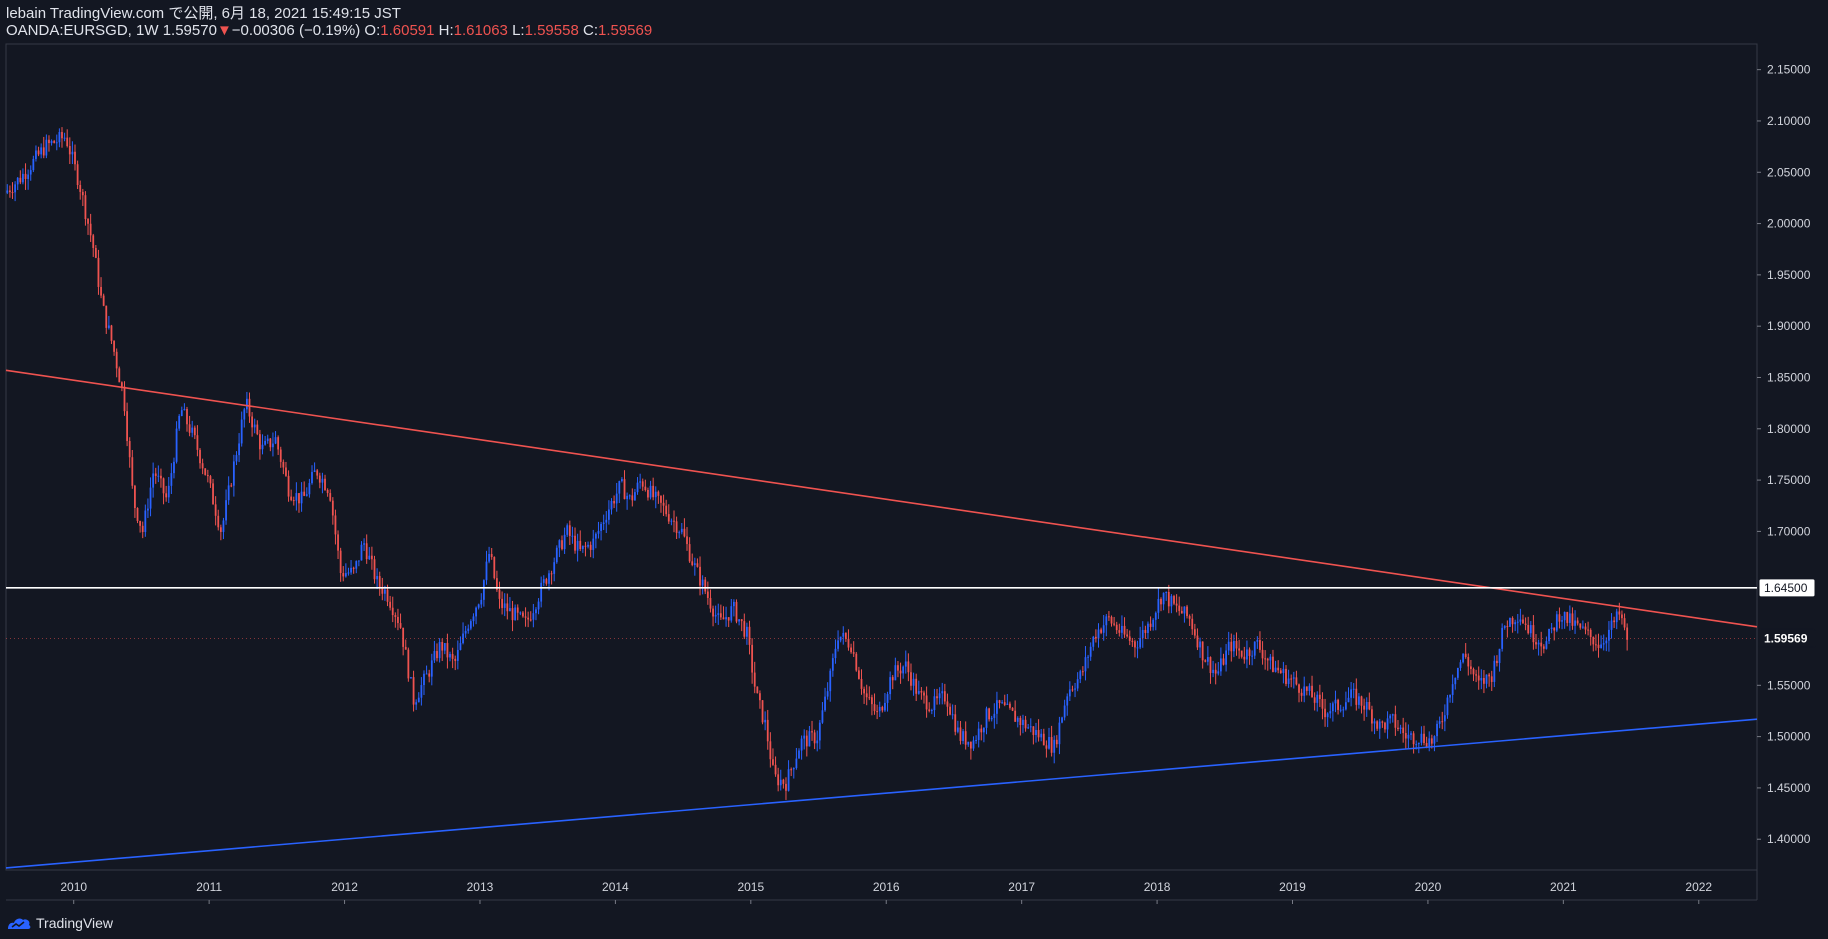 Image resolution: width=1828 pixels, height=939 pixels. I want to click on y-tick-label: 1.40000, so click(1789, 839).